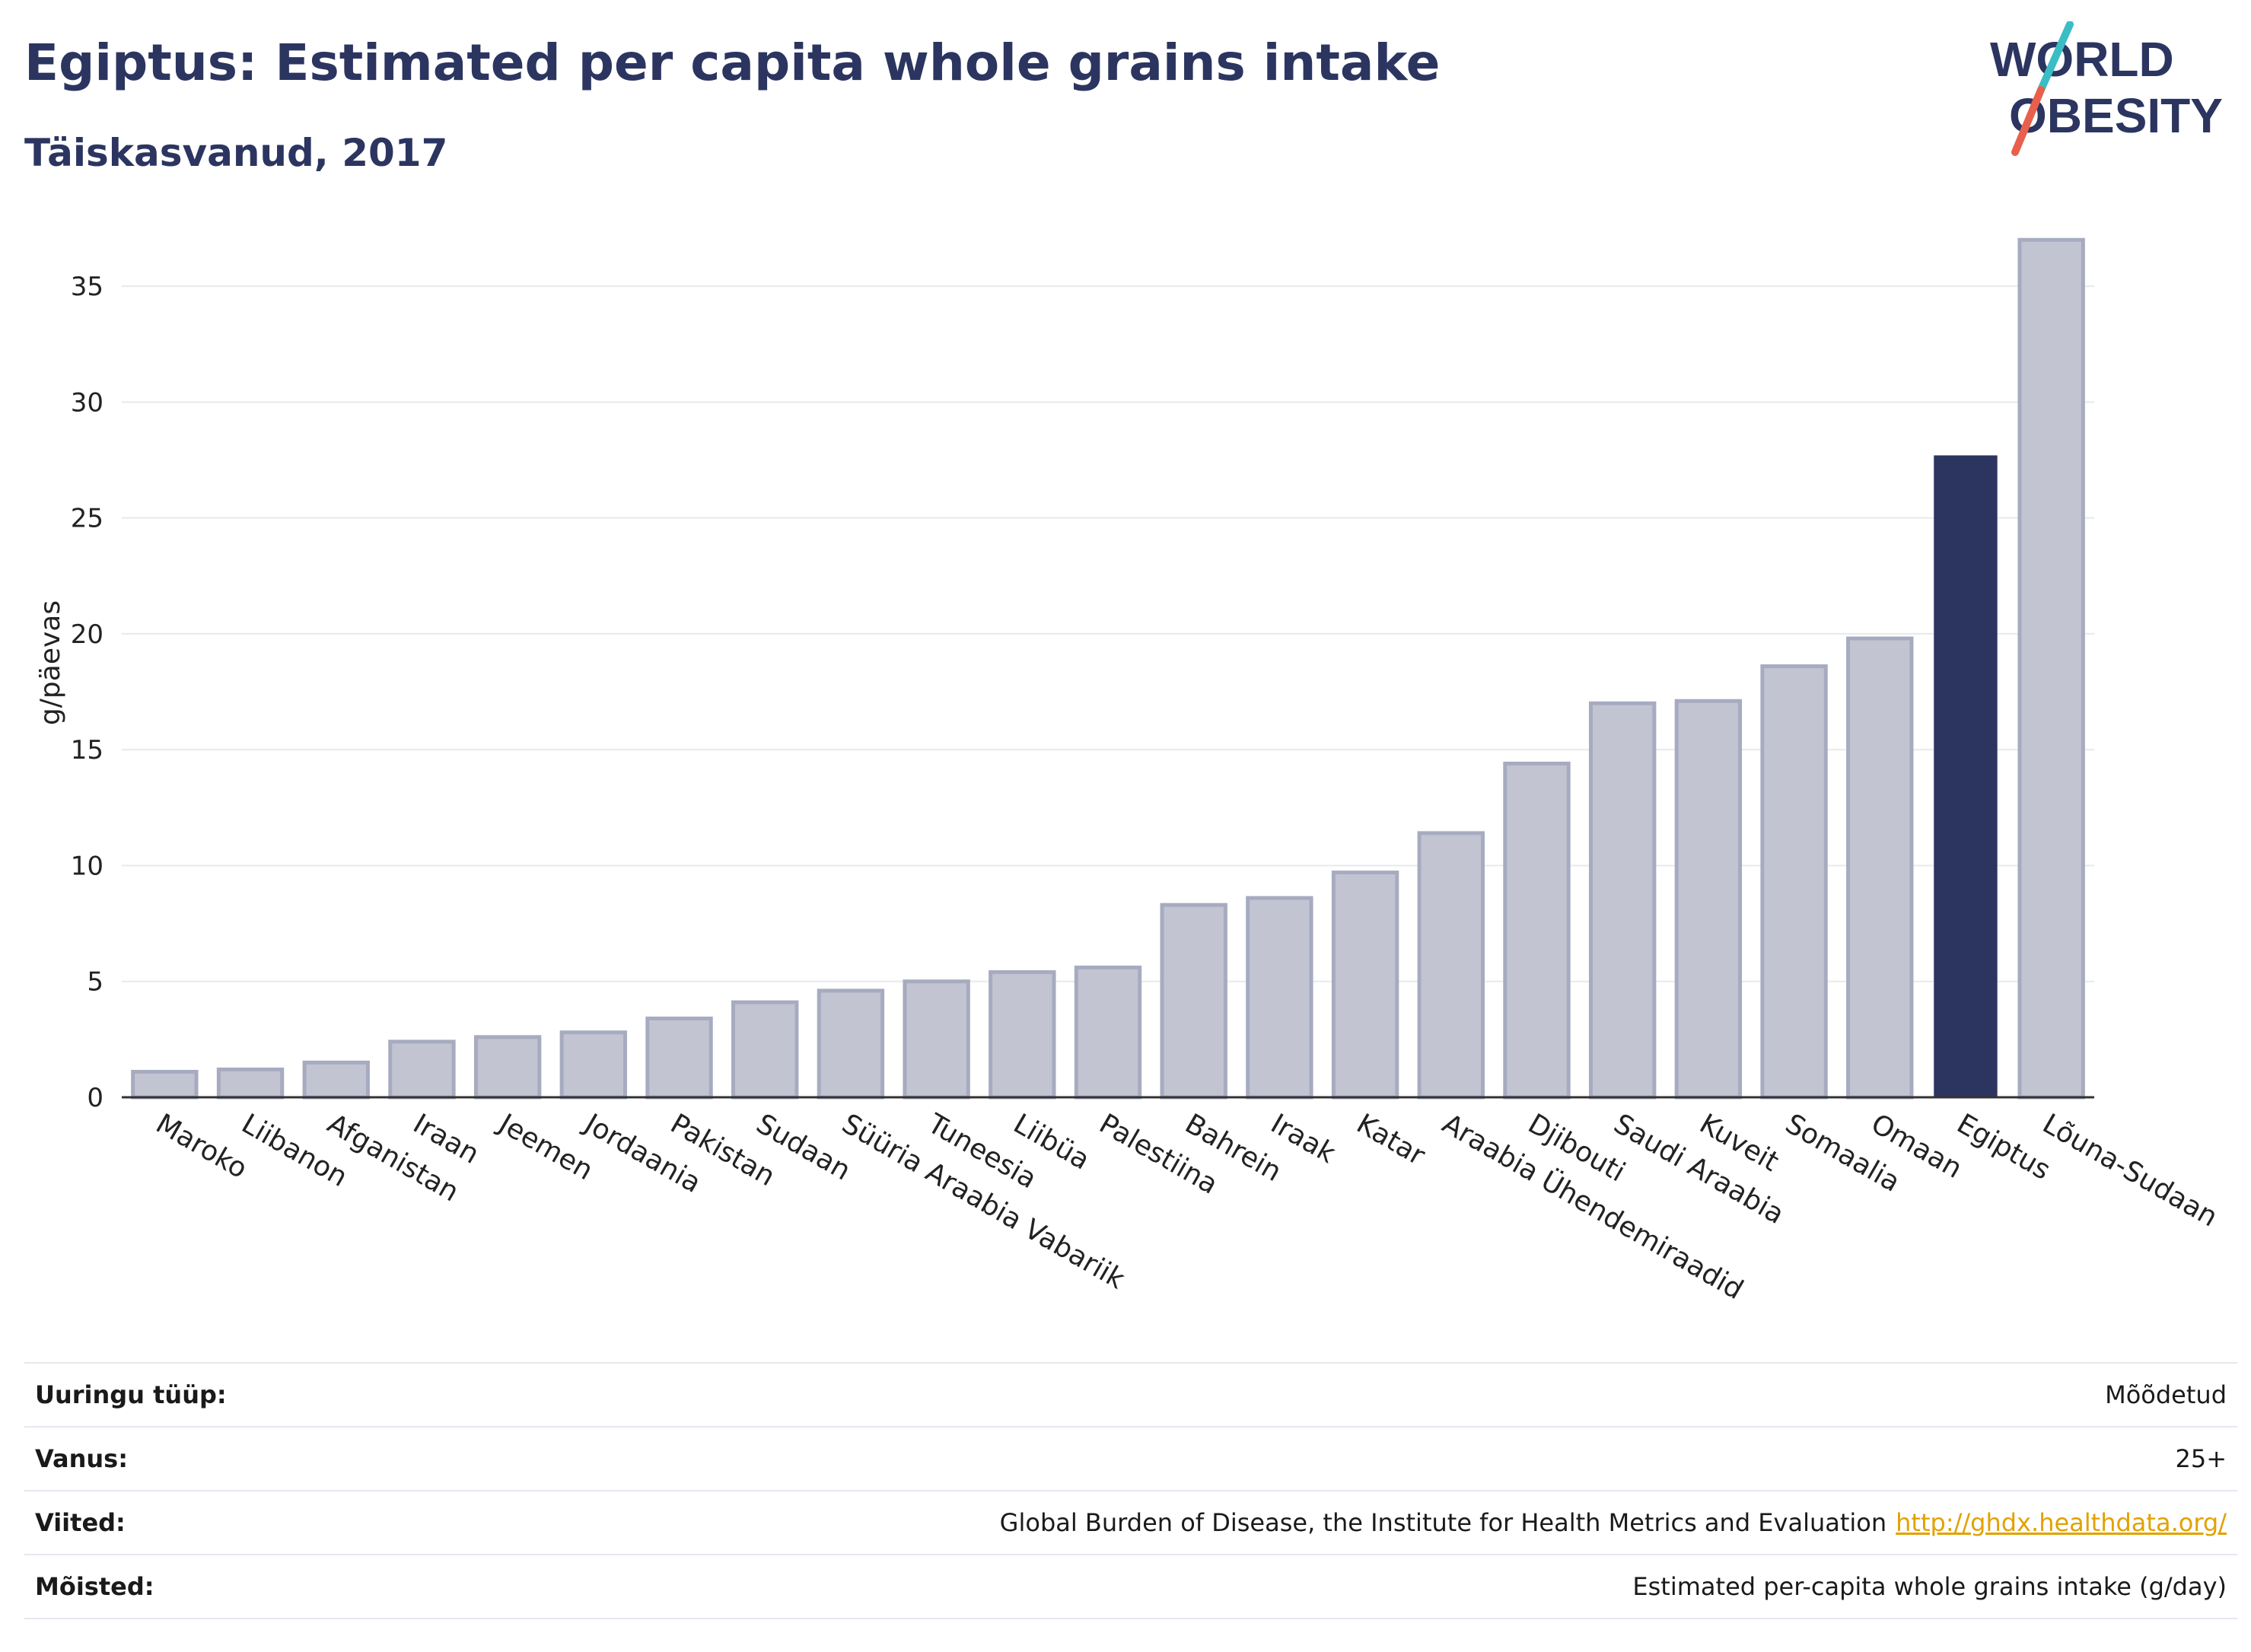 The width and height of the screenshot is (2251, 1652). What do you see at coordinates (95, 1098) in the screenshot?
I see `y-tick-label: 0` at bounding box center [95, 1098].